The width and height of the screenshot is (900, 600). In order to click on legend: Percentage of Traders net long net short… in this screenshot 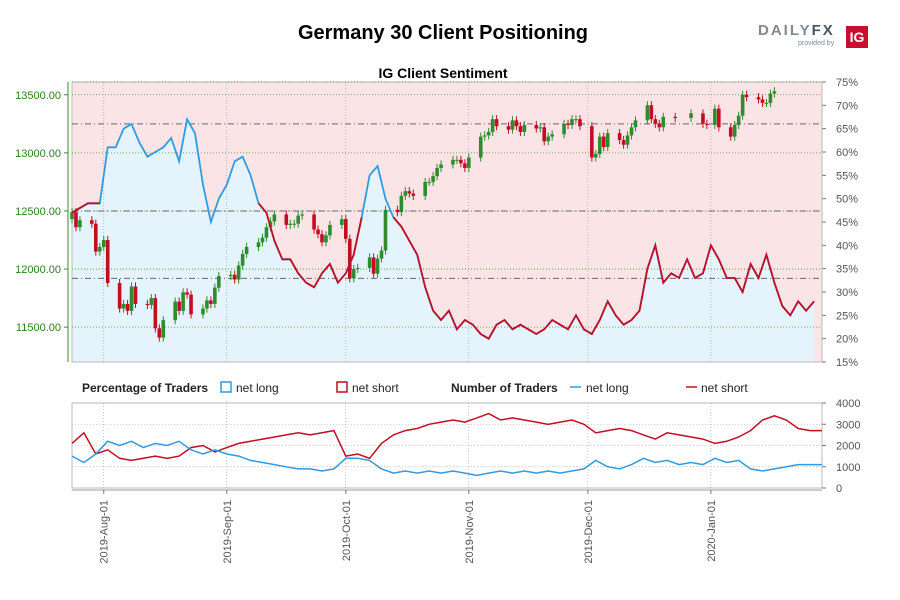, I will do `click(415, 388)`.